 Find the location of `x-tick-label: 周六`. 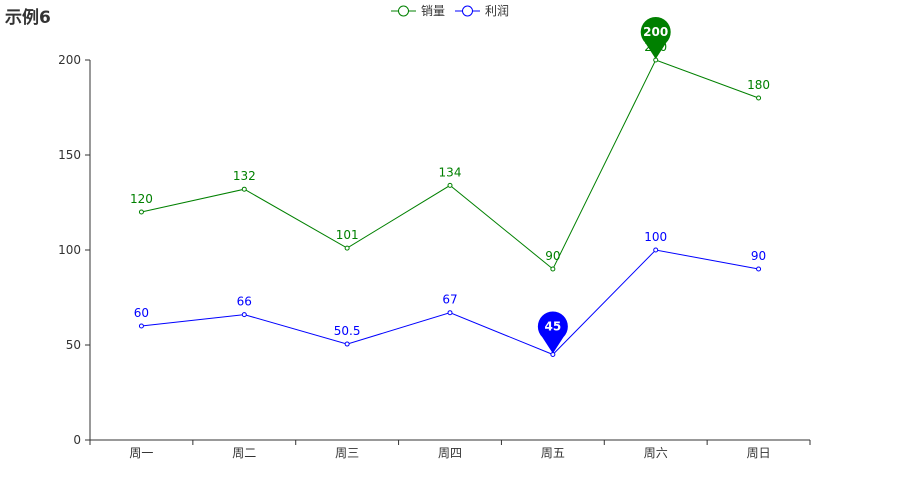

x-tick-label: 周六 is located at coordinates (656, 453).